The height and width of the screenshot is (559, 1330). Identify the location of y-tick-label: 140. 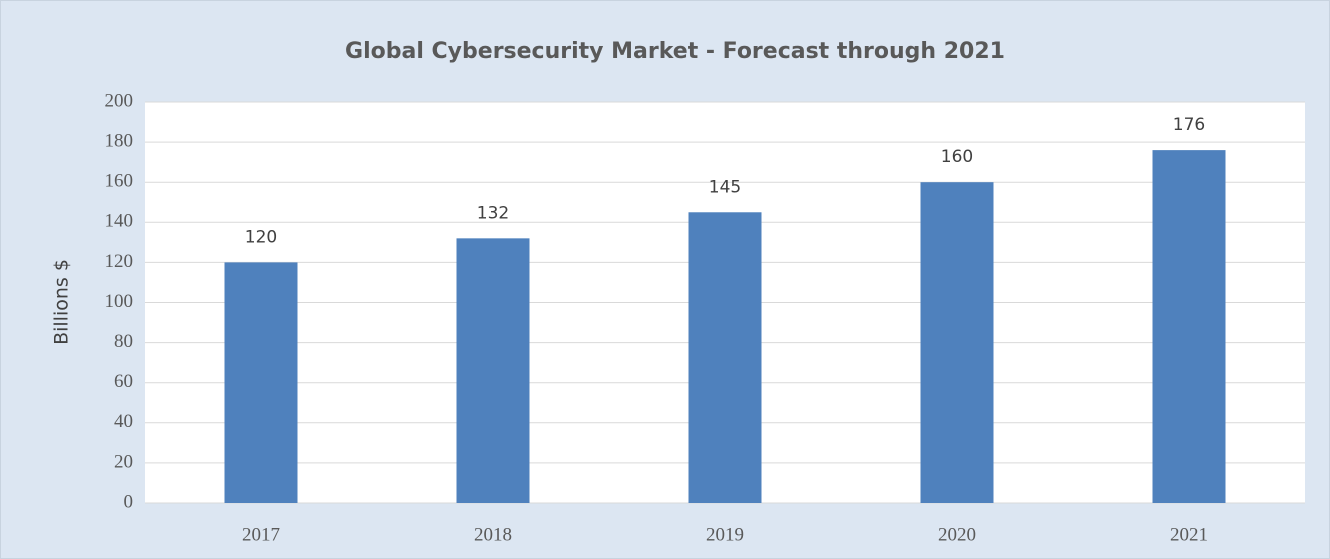
(119, 221).